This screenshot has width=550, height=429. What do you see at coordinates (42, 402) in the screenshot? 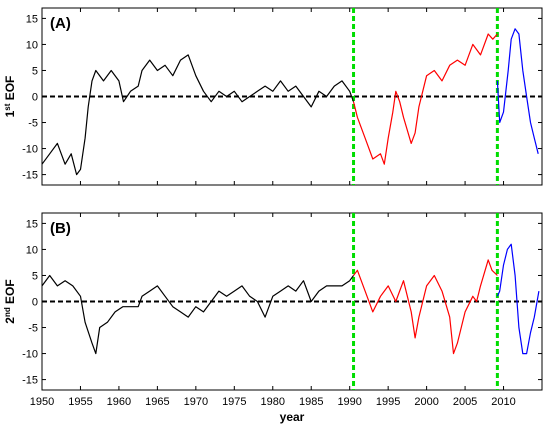
I see `x-tick-label: 1950` at bounding box center [42, 402].